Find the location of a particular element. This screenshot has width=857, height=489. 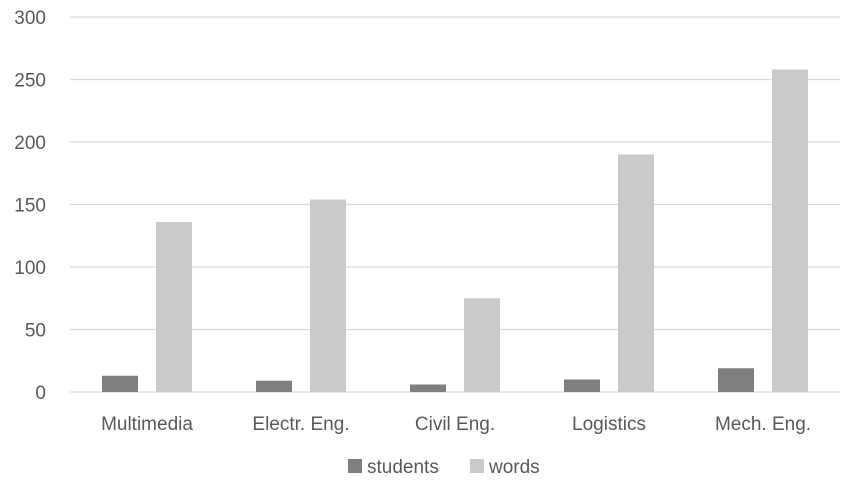

bar-students-logistics is located at coordinates (582, 385).